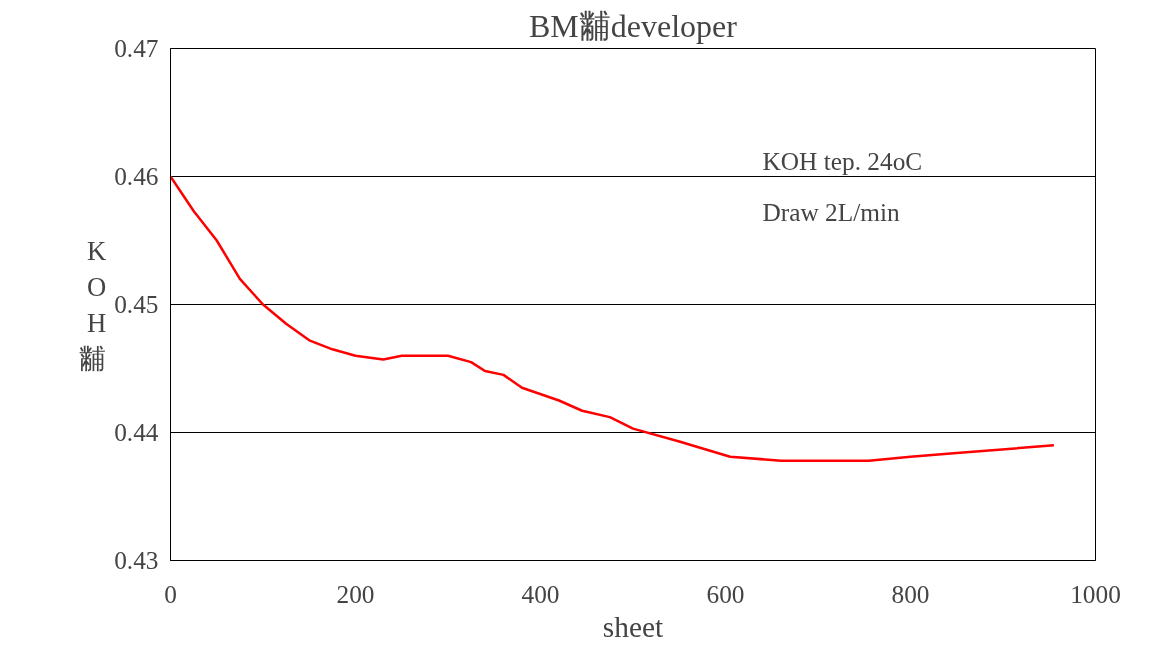 The image size is (1157, 652). What do you see at coordinates (725, 593) in the screenshot?
I see `x-tick-label: 600` at bounding box center [725, 593].